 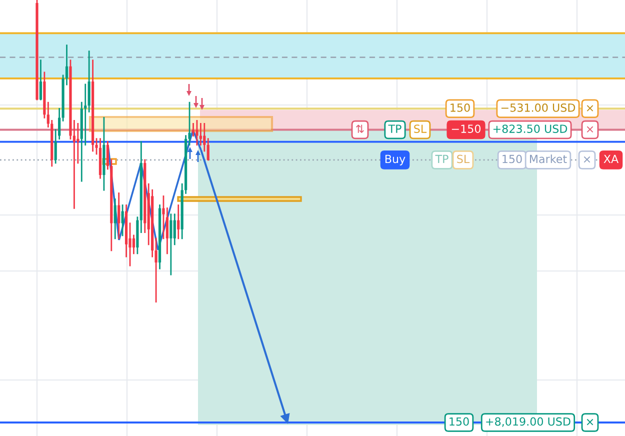 I want to click on annotation: −531.00 USD, so click(x=538, y=107).